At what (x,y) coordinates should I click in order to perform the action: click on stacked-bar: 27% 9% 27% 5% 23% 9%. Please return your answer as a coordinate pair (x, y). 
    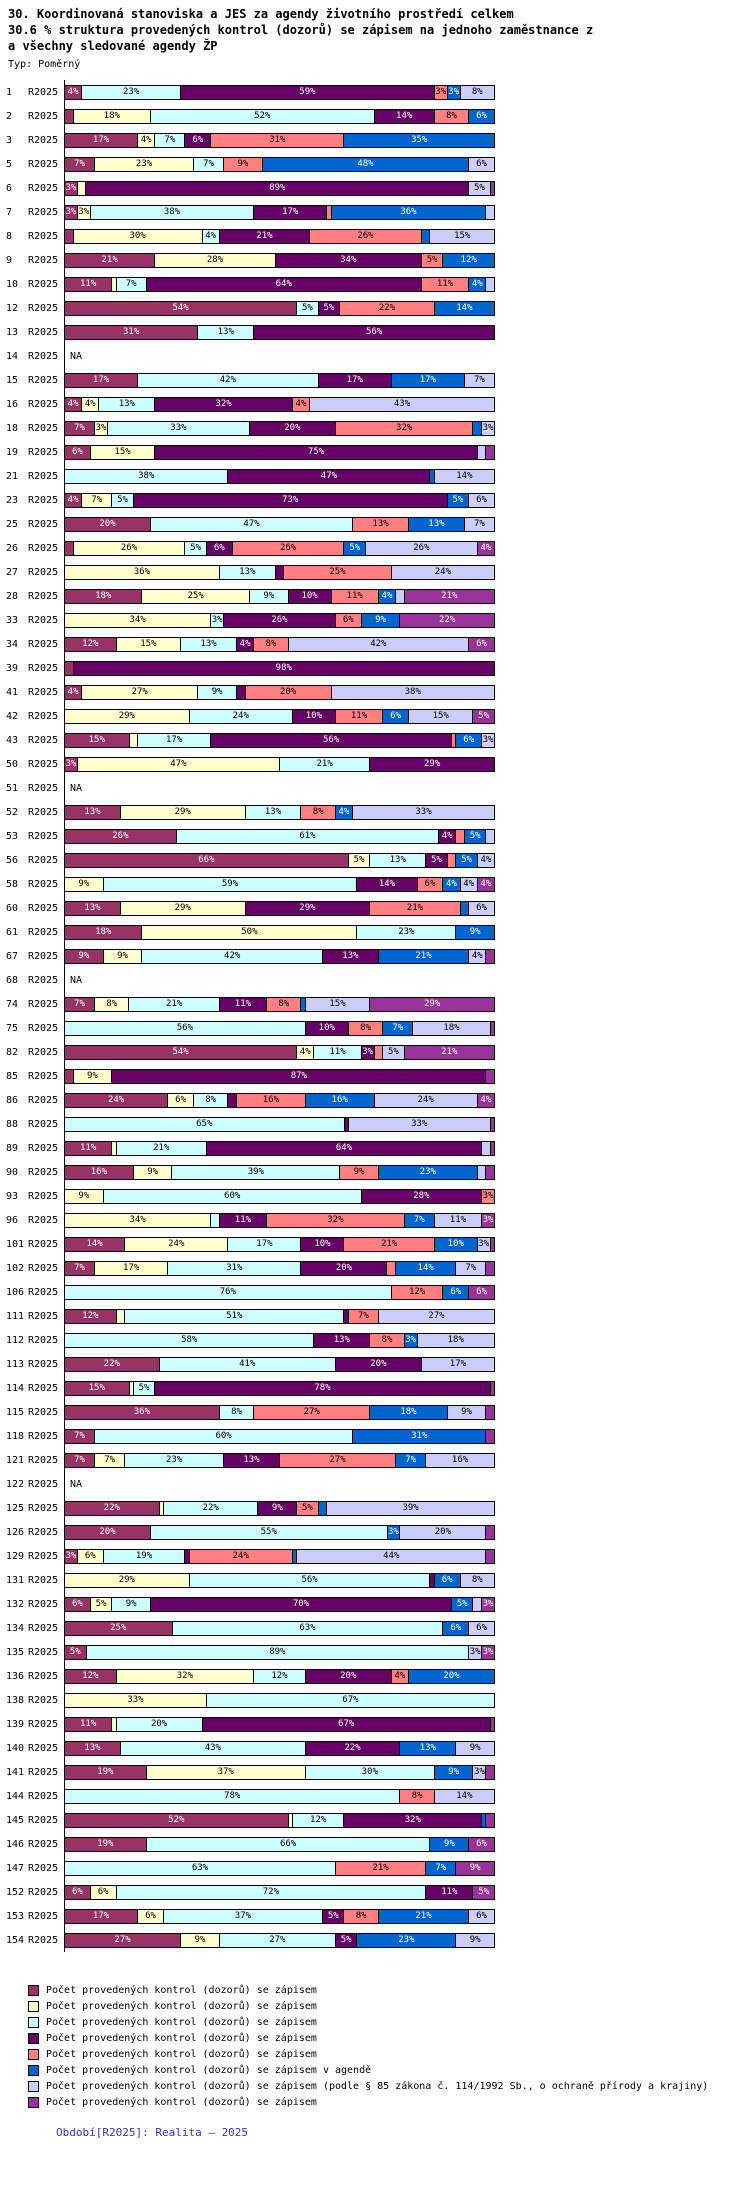
    Looking at the image, I should click on (280, 1940).